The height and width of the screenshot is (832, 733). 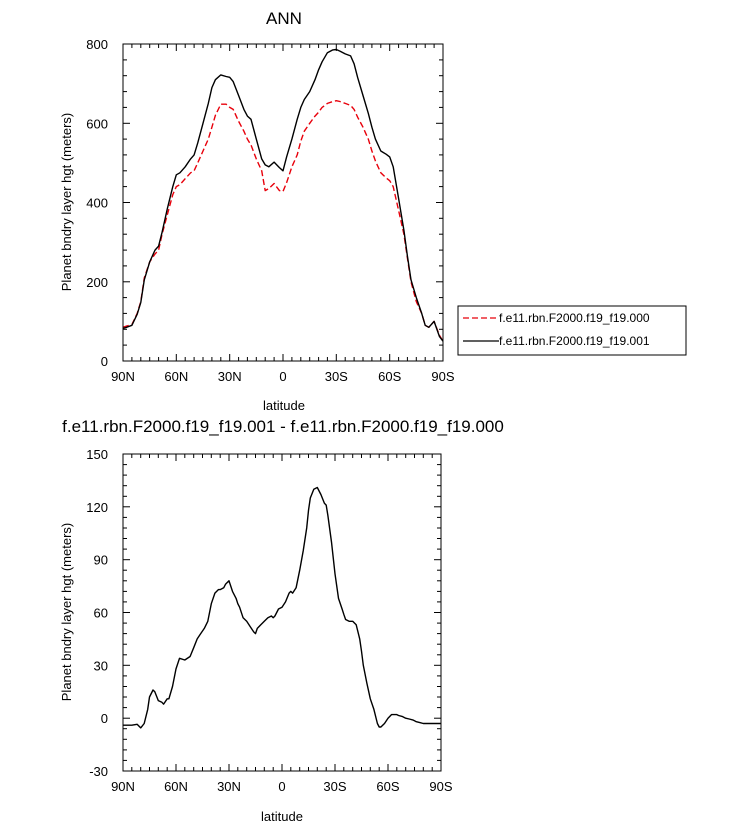 I want to click on top-chart-title: ANN, so click(x=284, y=18).